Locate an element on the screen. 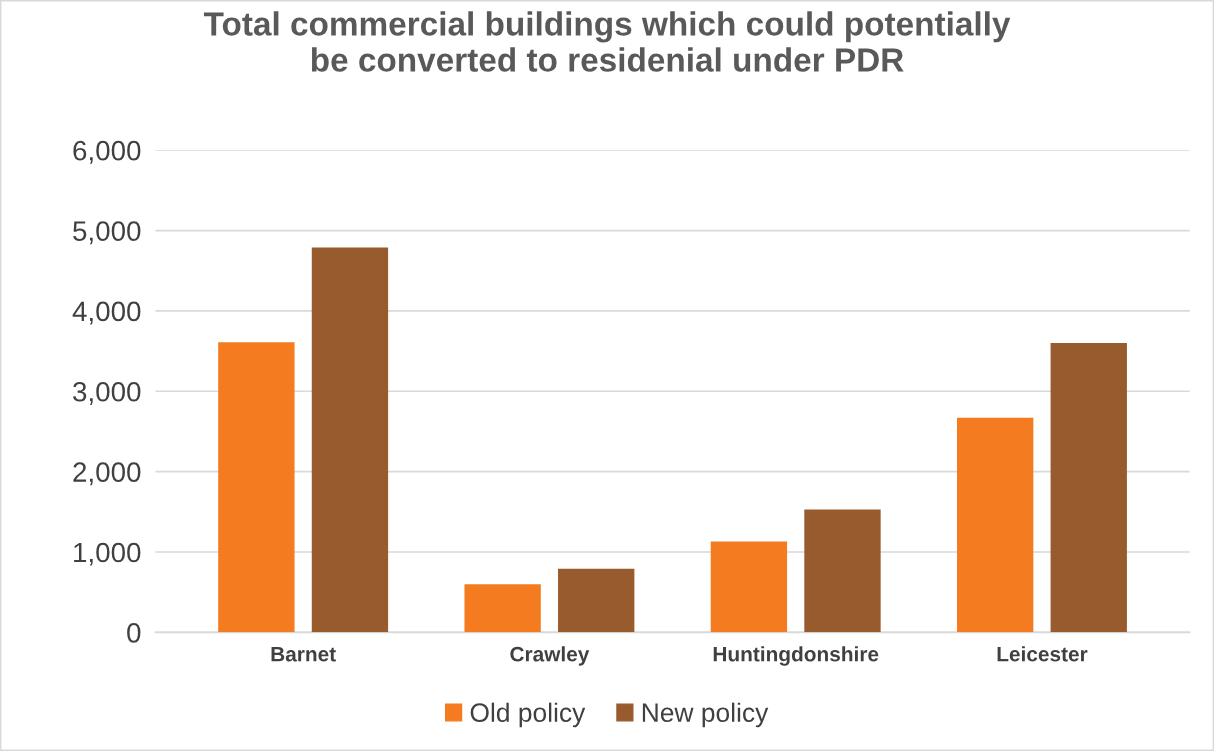 The height and width of the screenshot is (751, 1214). x-tick-label: Crawley is located at coordinates (550, 656).